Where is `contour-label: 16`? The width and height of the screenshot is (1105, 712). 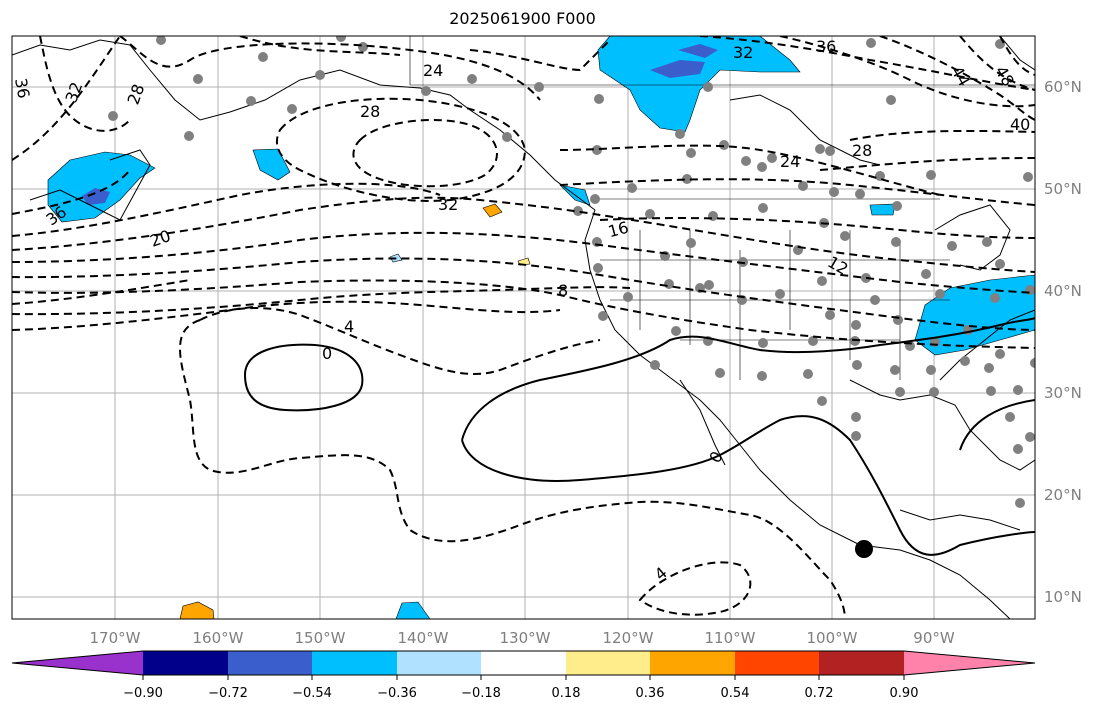 contour-label: 16 is located at coordinates (618, 230).